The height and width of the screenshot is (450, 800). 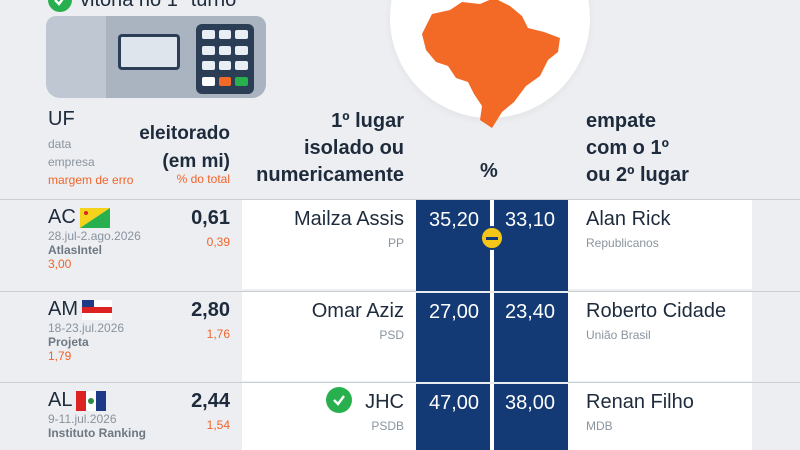 What do you see at coordinates (60, 144) in the screenshot?
I see `header-date: data` at bounding box center [60, 144].